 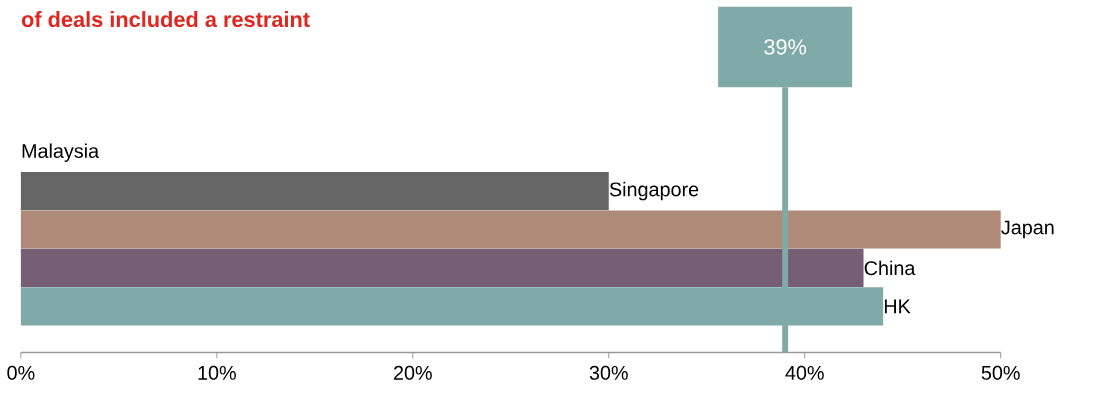 What do you see at coordinates (1000, 372) in the screenshot?
I see `x-tick-label: 50%` at bounding box center [1000, 372].